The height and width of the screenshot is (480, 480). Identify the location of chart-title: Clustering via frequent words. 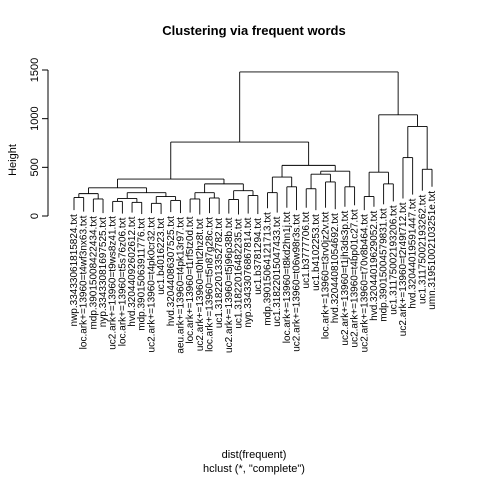
(253, 30).